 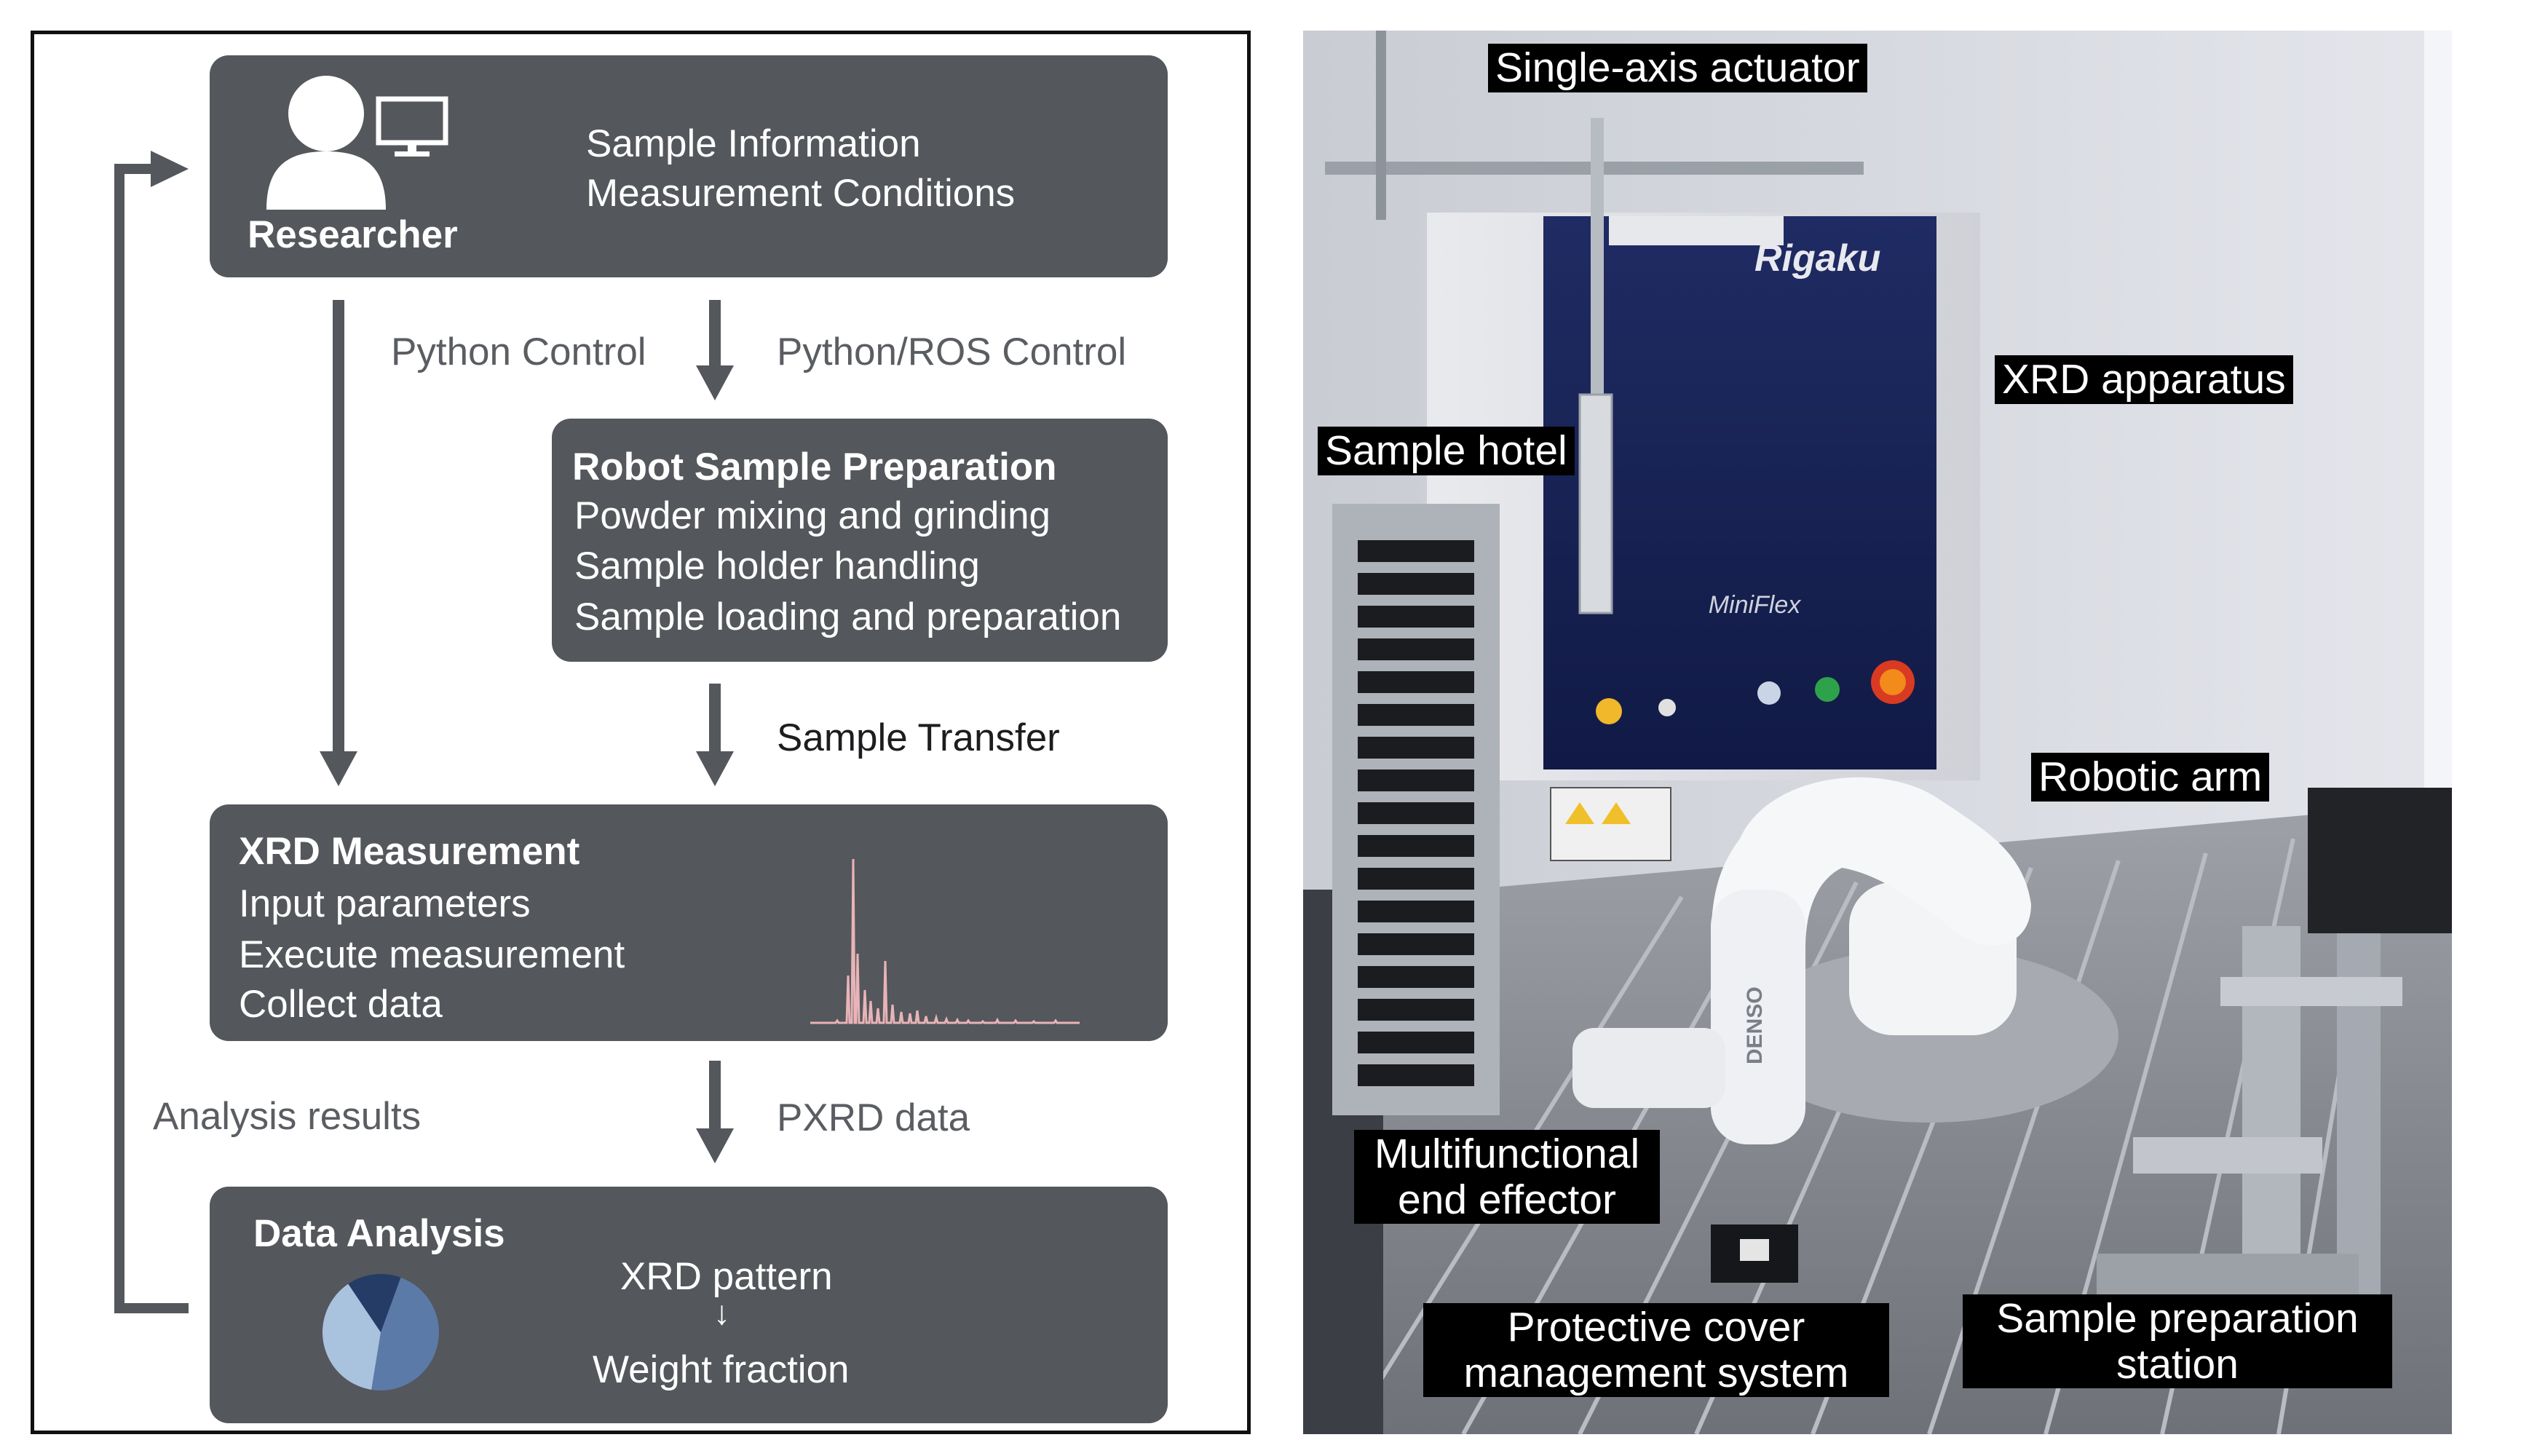 I want to click on pie-chart-icon, so click(x=381, y=1332).